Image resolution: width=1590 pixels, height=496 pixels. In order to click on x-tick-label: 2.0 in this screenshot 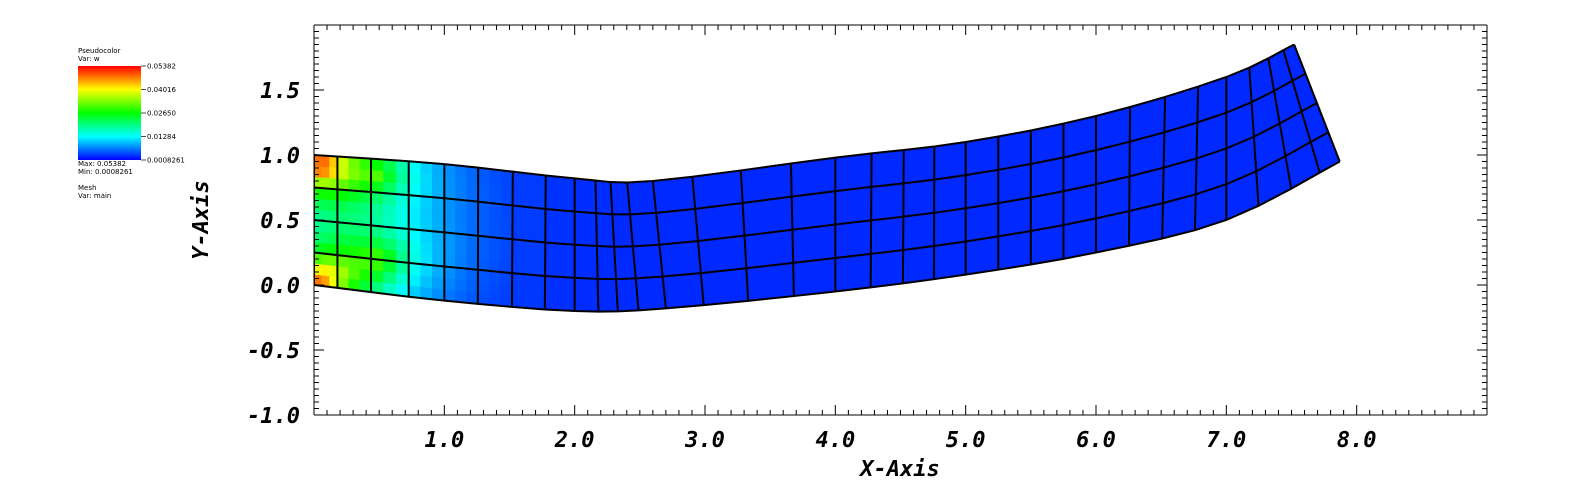, I will do `click(574, 440)`.